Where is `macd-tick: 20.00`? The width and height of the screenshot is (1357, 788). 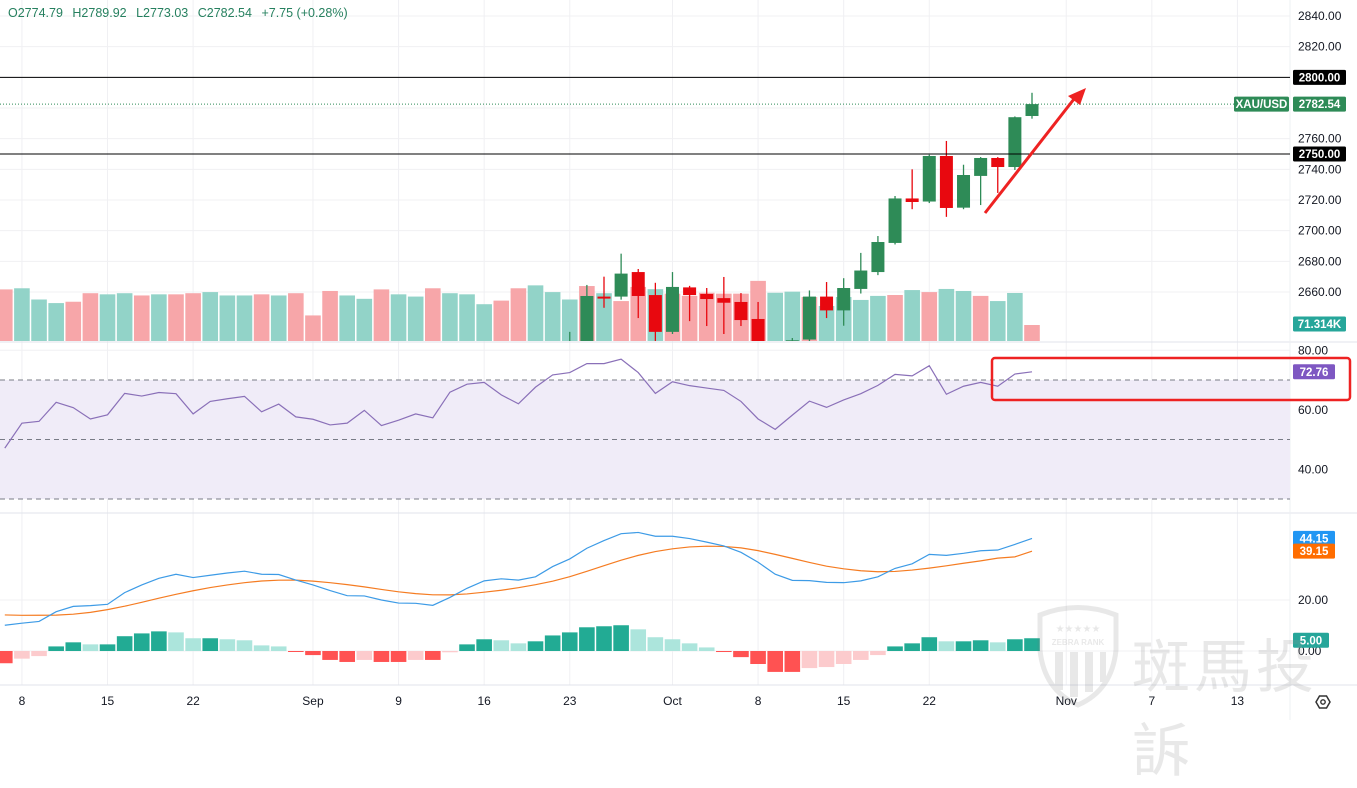 macd-tick: 20.00 is located at coordinates (1313, 600).